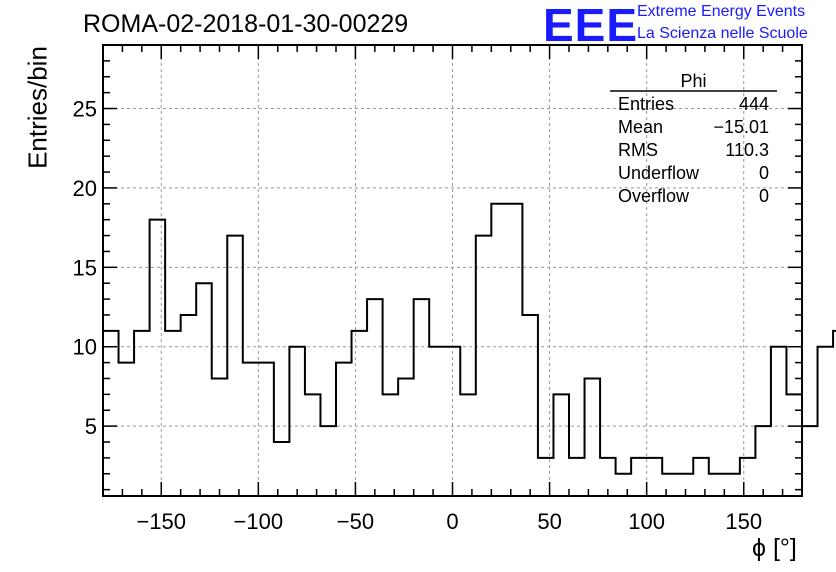 The width and height of the screenshot is (836, 572). I want to click on stats-label: Entries, so click(646, 104).